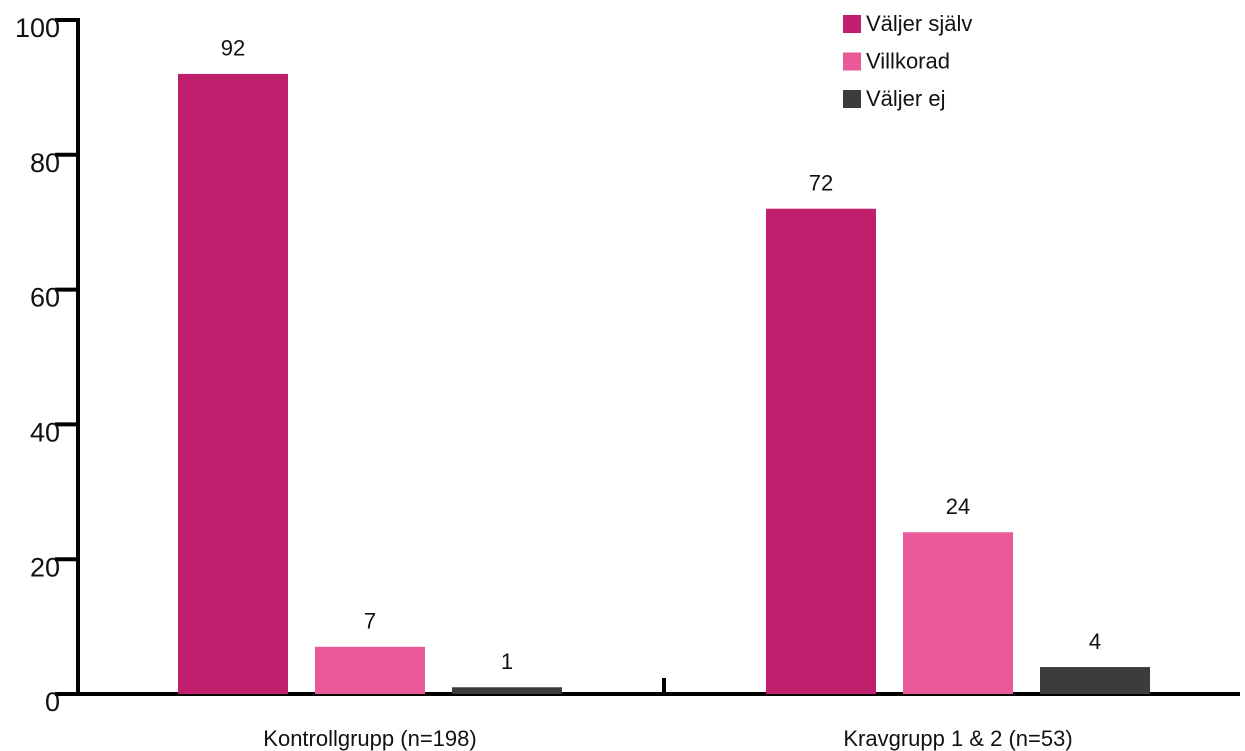 The image size is (1245, 751). What do you see at coordinates (45, 163) in the screenshot?
I see `y-tick-label: 80` at bounding box center [45, 163].